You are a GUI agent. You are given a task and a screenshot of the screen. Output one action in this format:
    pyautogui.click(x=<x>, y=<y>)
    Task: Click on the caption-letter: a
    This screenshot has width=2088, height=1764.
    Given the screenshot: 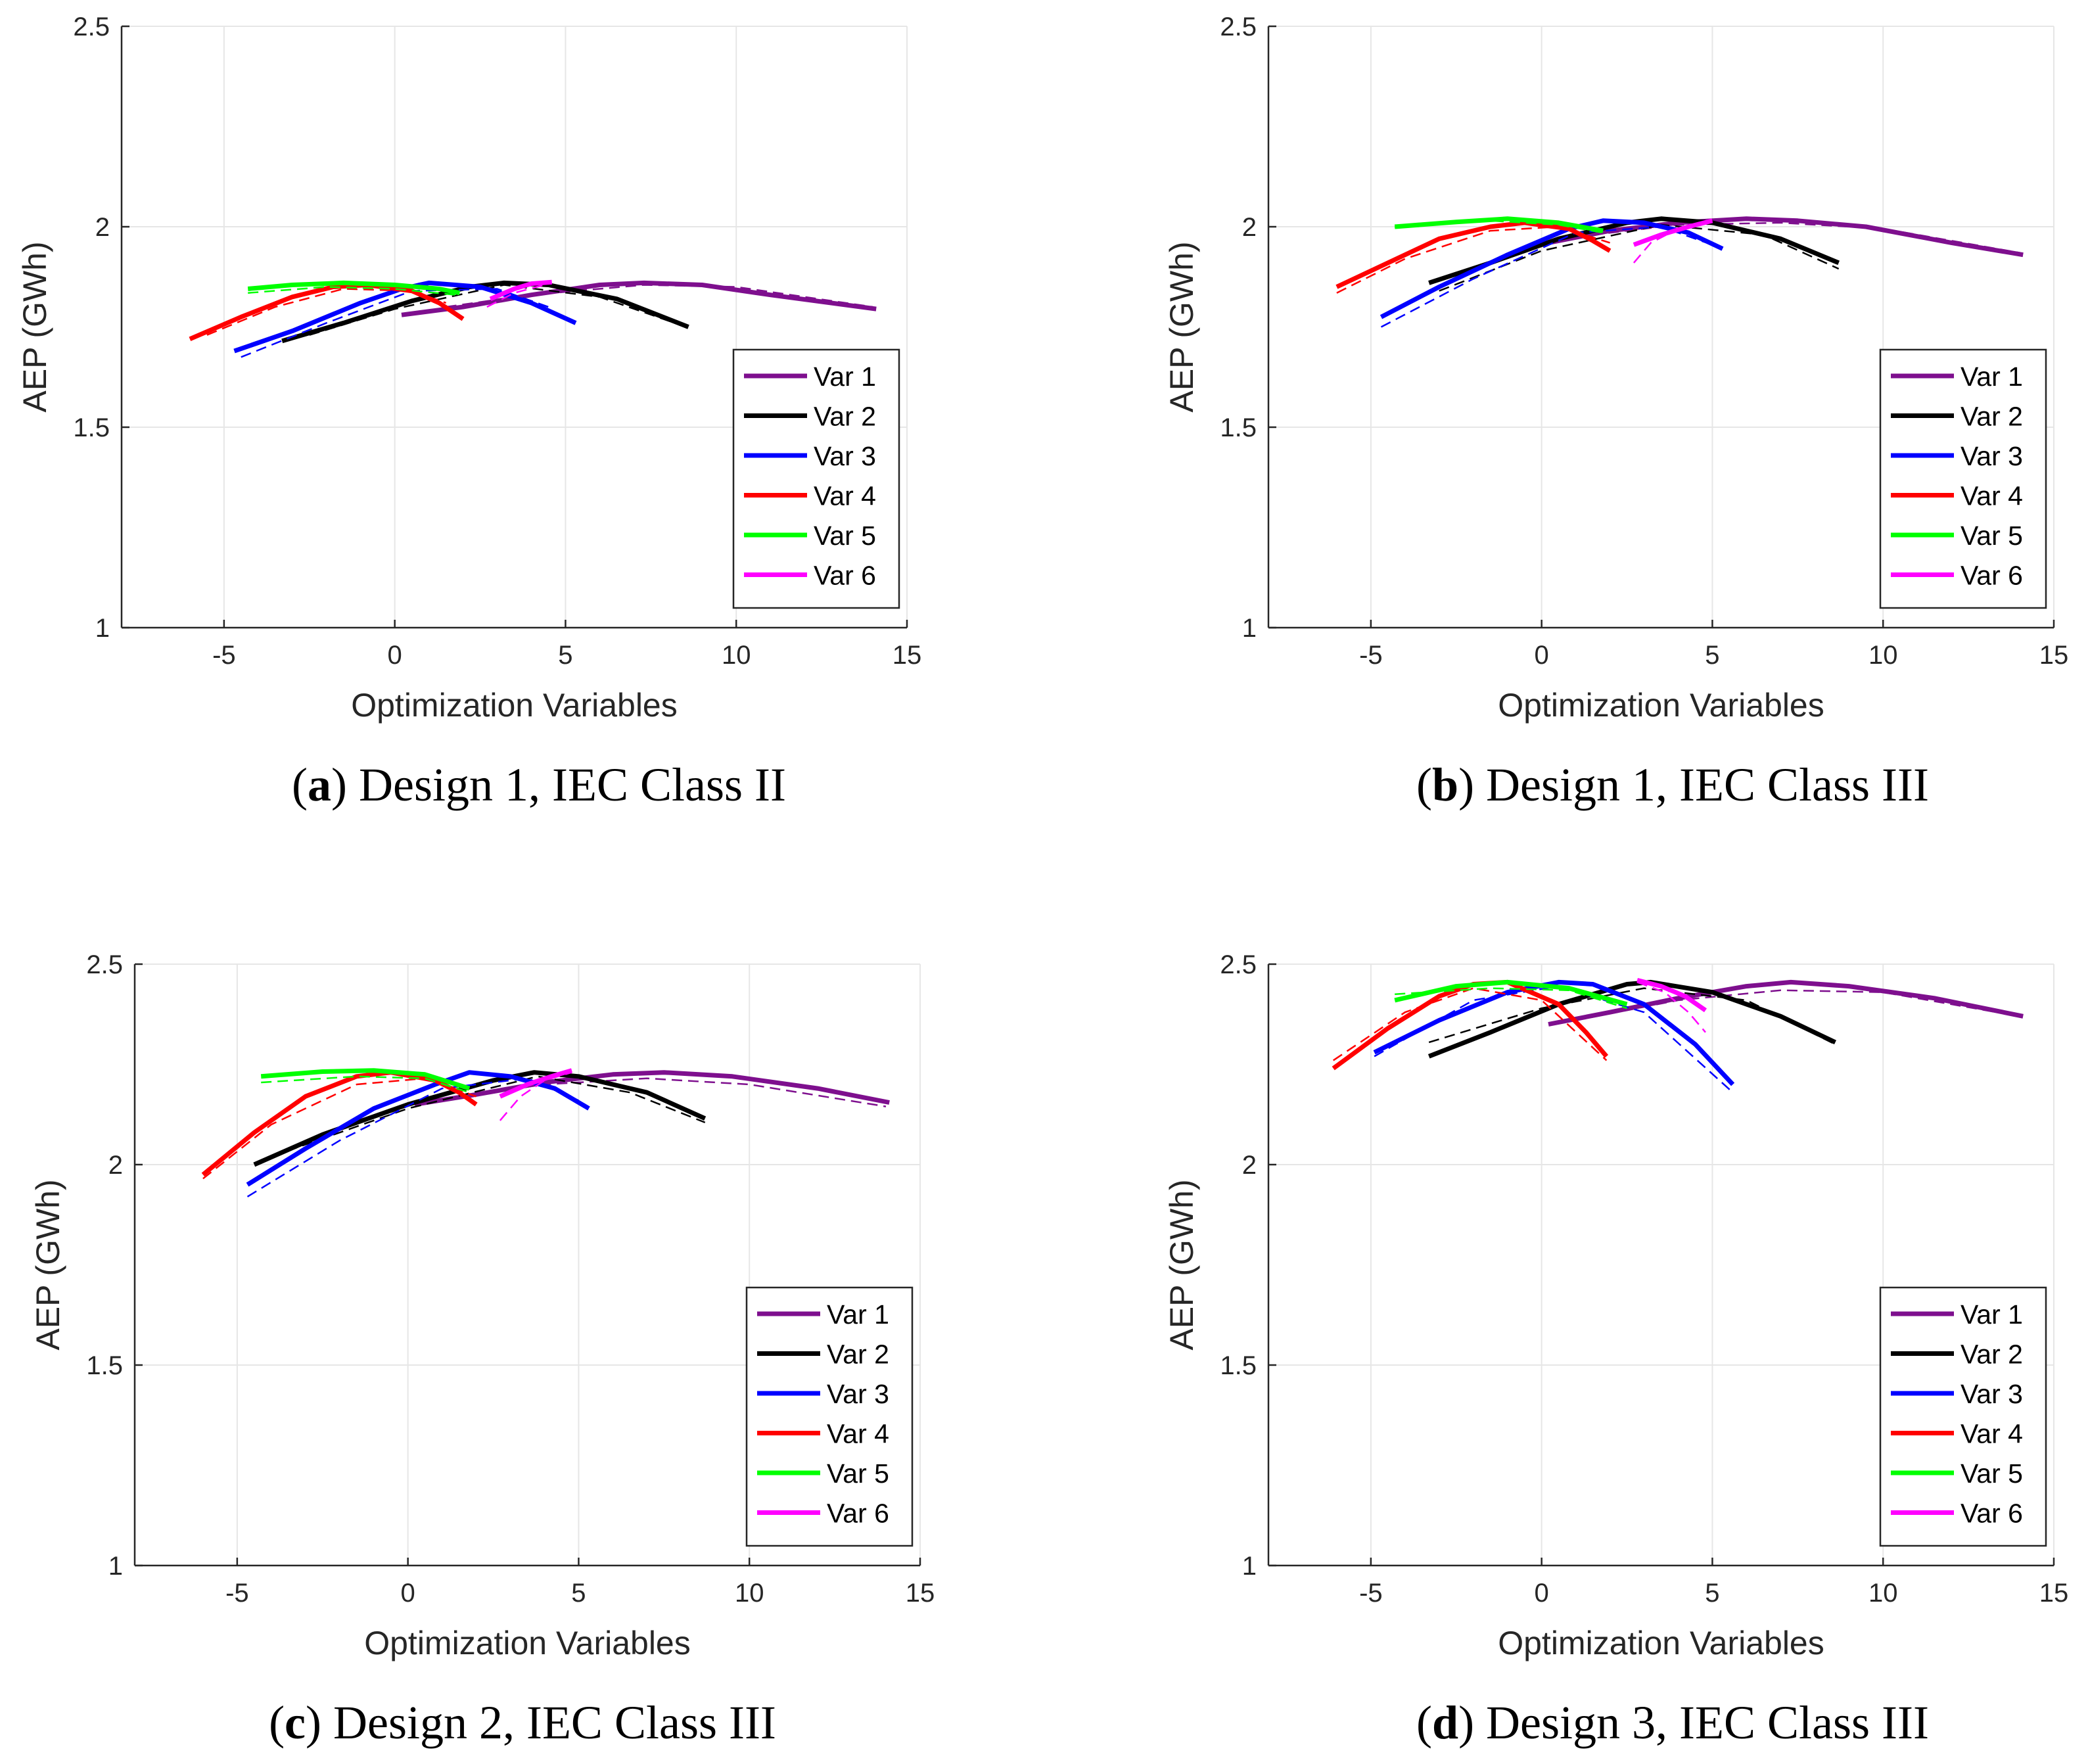 What is the action you would take?
    pyautogui.click(x=319, y=784)
    